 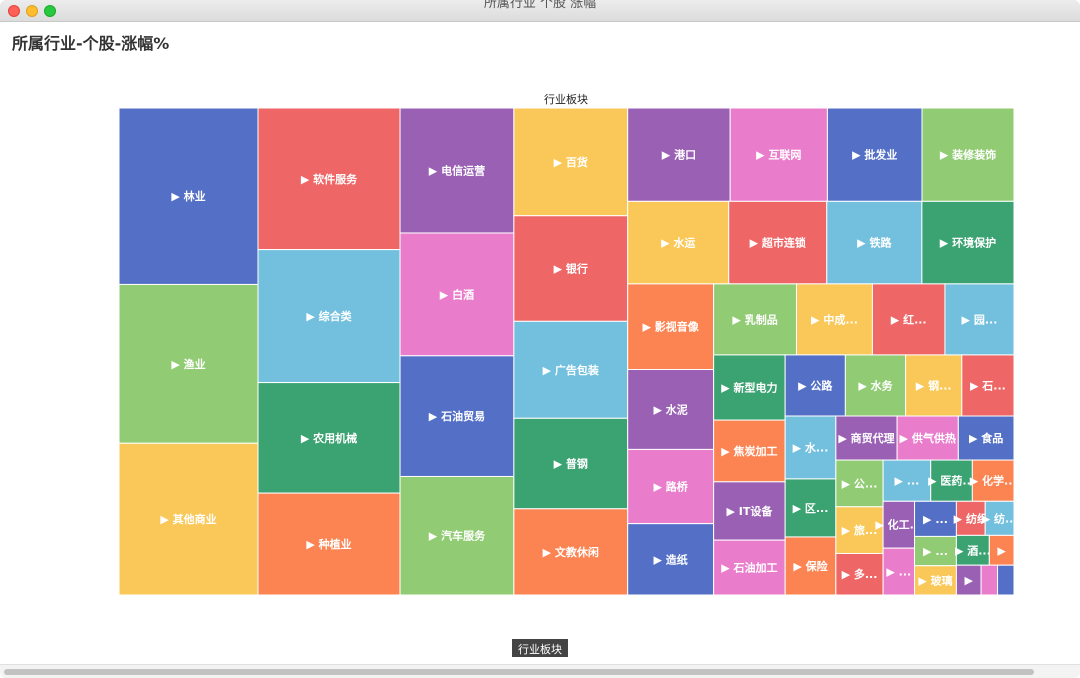 I want to click on treemap-node: ▶ 影视音像, so click(x=671, y=327).